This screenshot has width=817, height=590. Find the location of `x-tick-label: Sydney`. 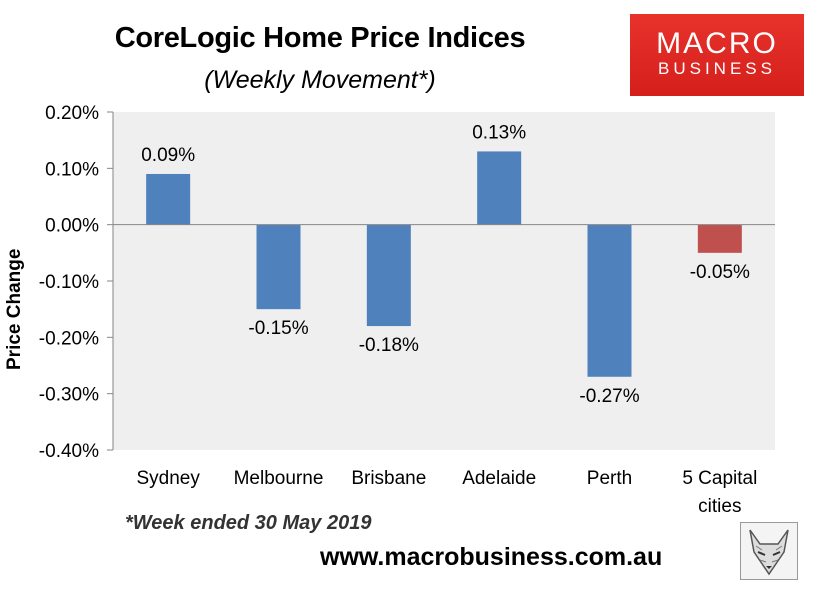

x-tick-label: Sydney is located at coordinates (168, 478).